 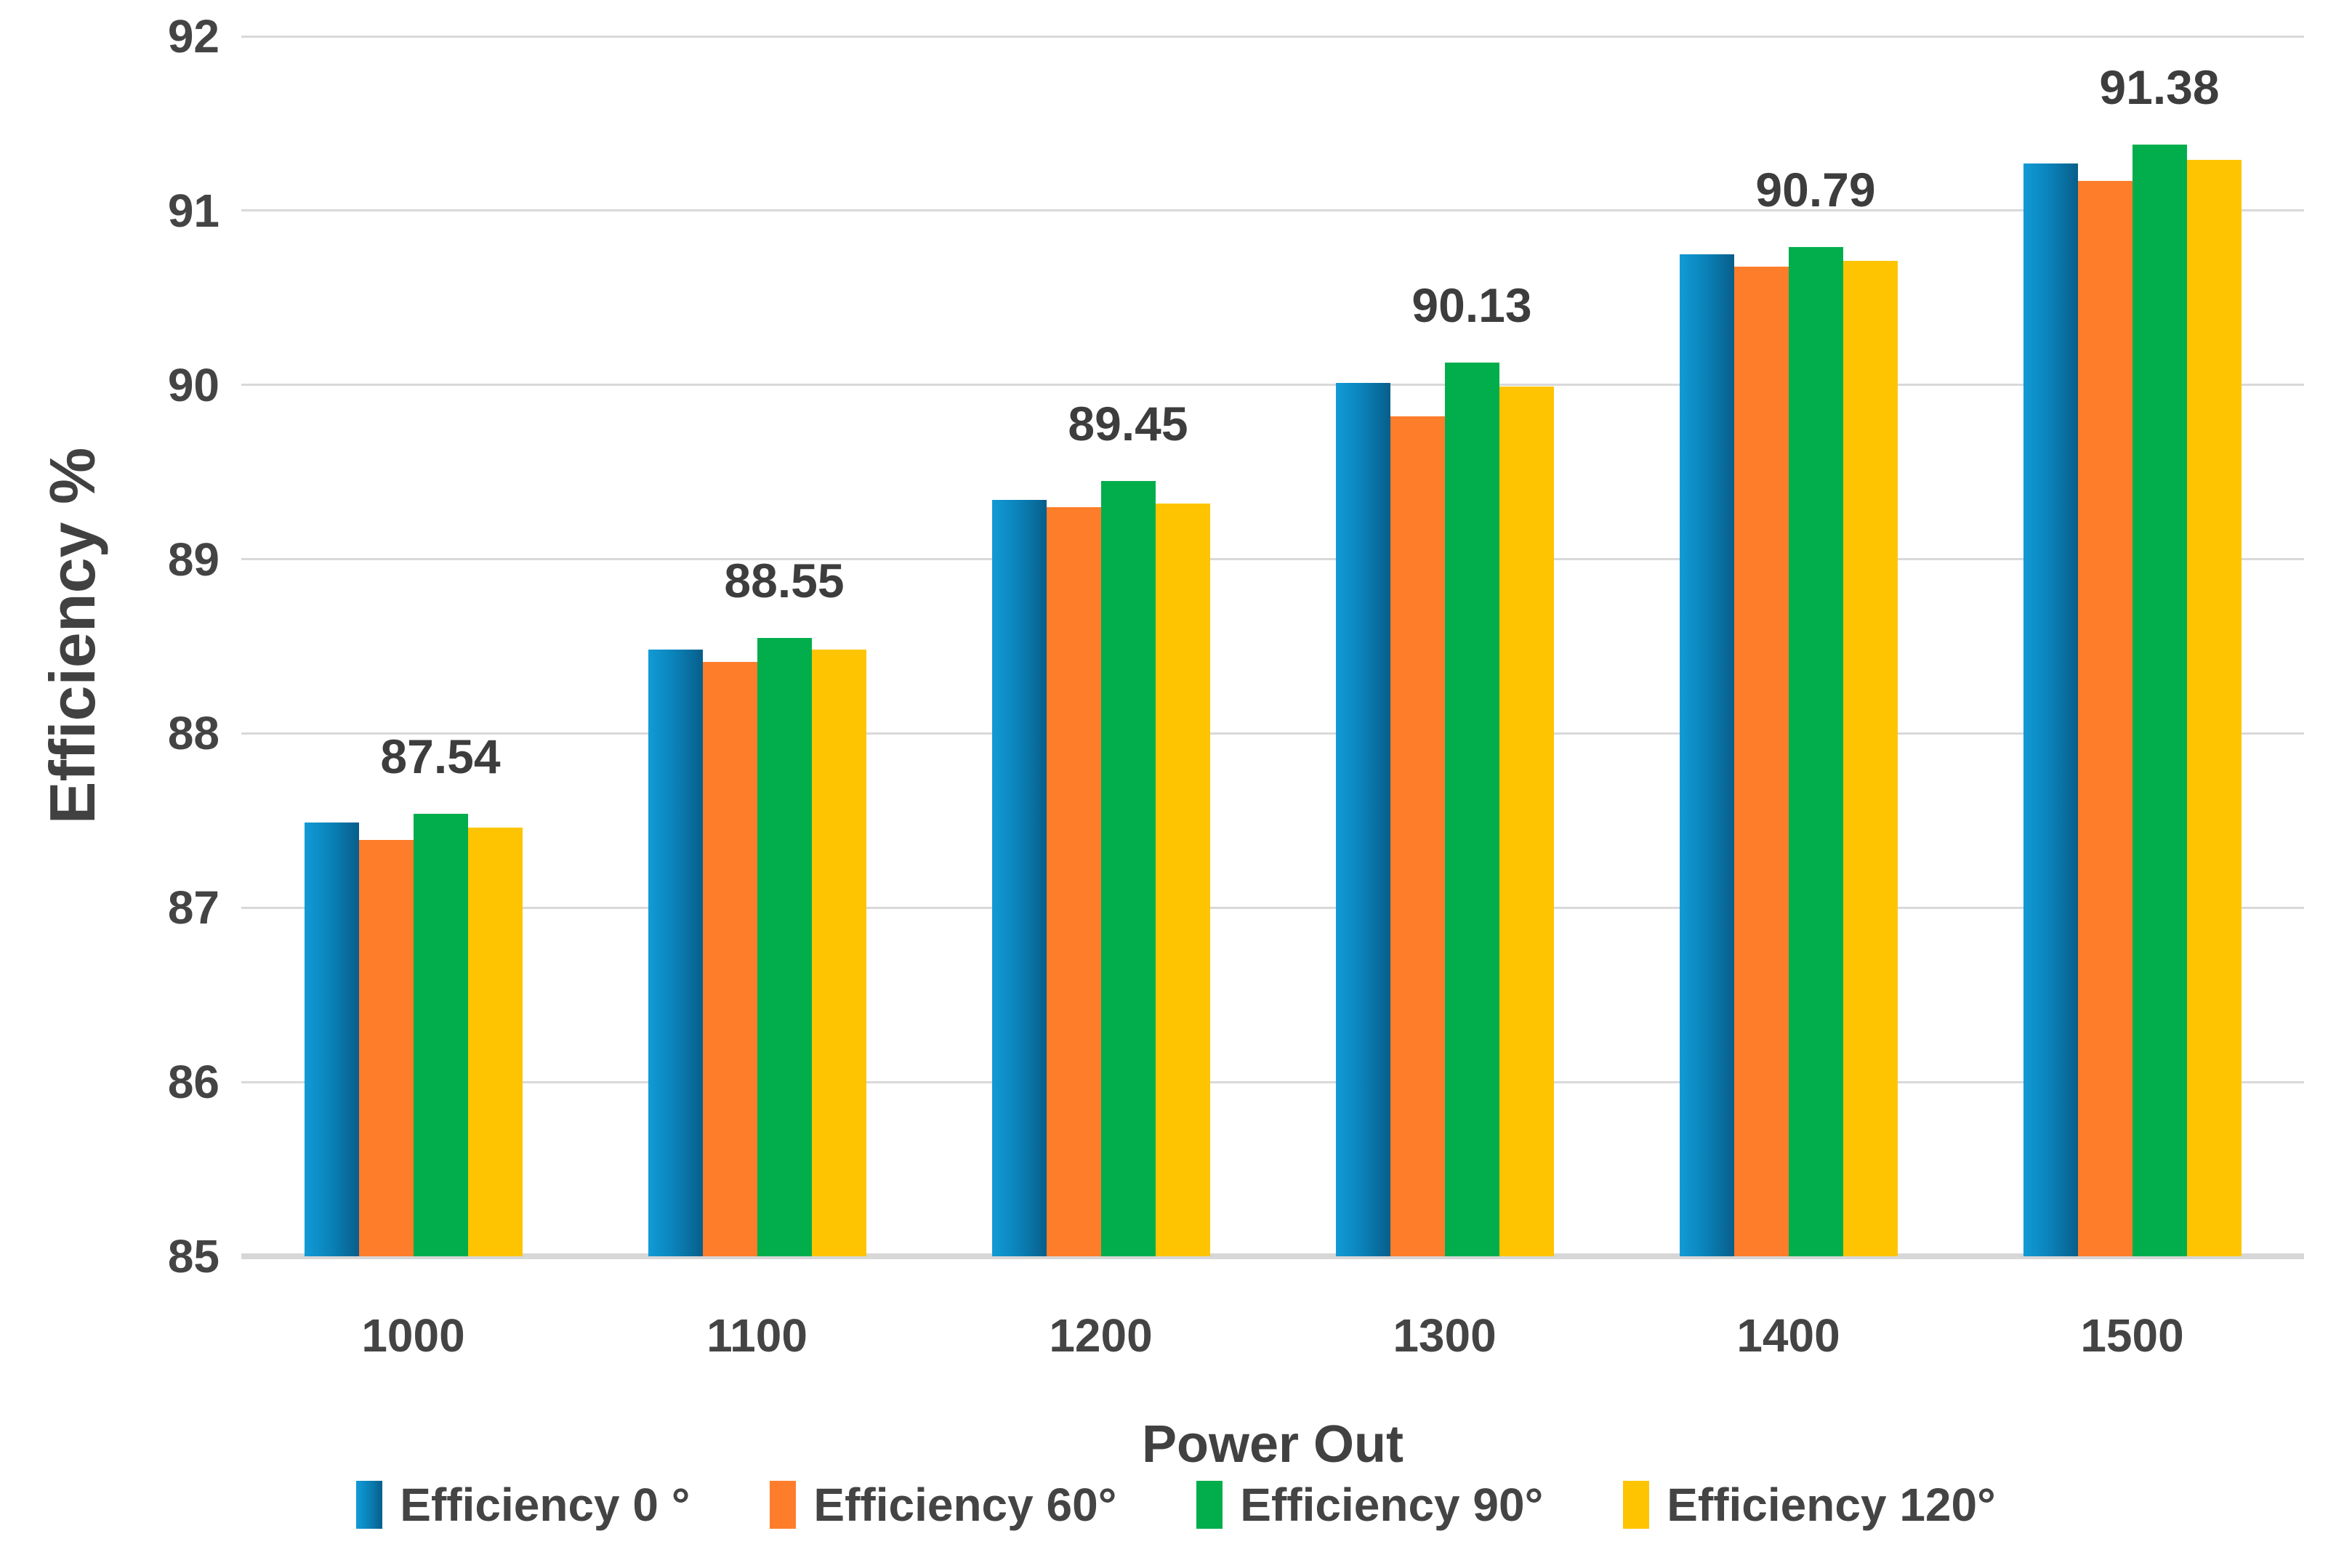 I want to click on y-tick-label-89: 89, so click(x=194, y=559).